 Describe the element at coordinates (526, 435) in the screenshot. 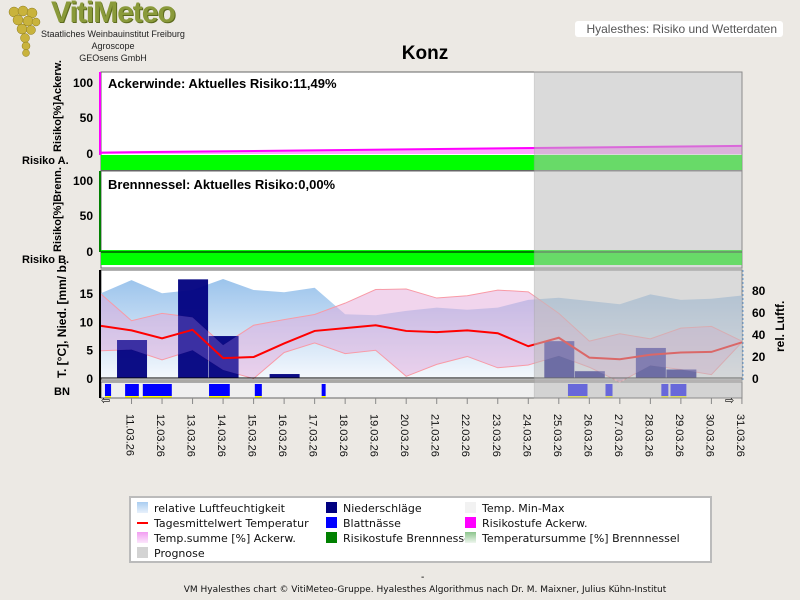

I see `x-tick-label: 24.03.26` at that location.